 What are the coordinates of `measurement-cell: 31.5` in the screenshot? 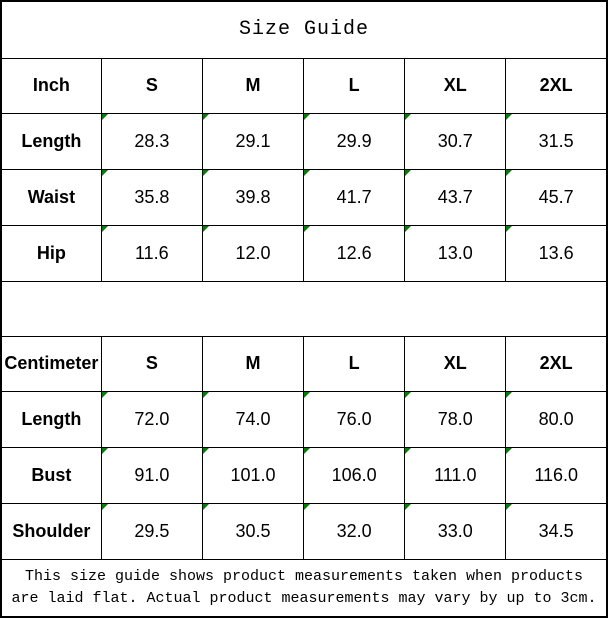 It's located at (556, 141).